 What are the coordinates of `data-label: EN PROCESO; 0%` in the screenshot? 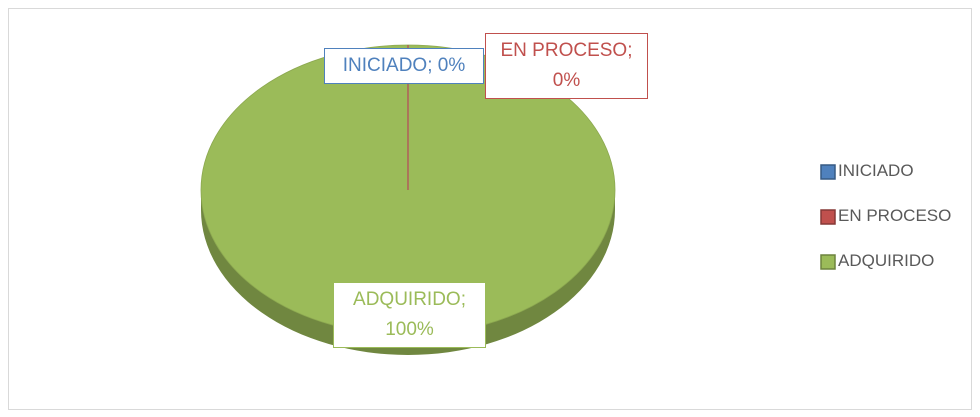 It's located at (566, 66).